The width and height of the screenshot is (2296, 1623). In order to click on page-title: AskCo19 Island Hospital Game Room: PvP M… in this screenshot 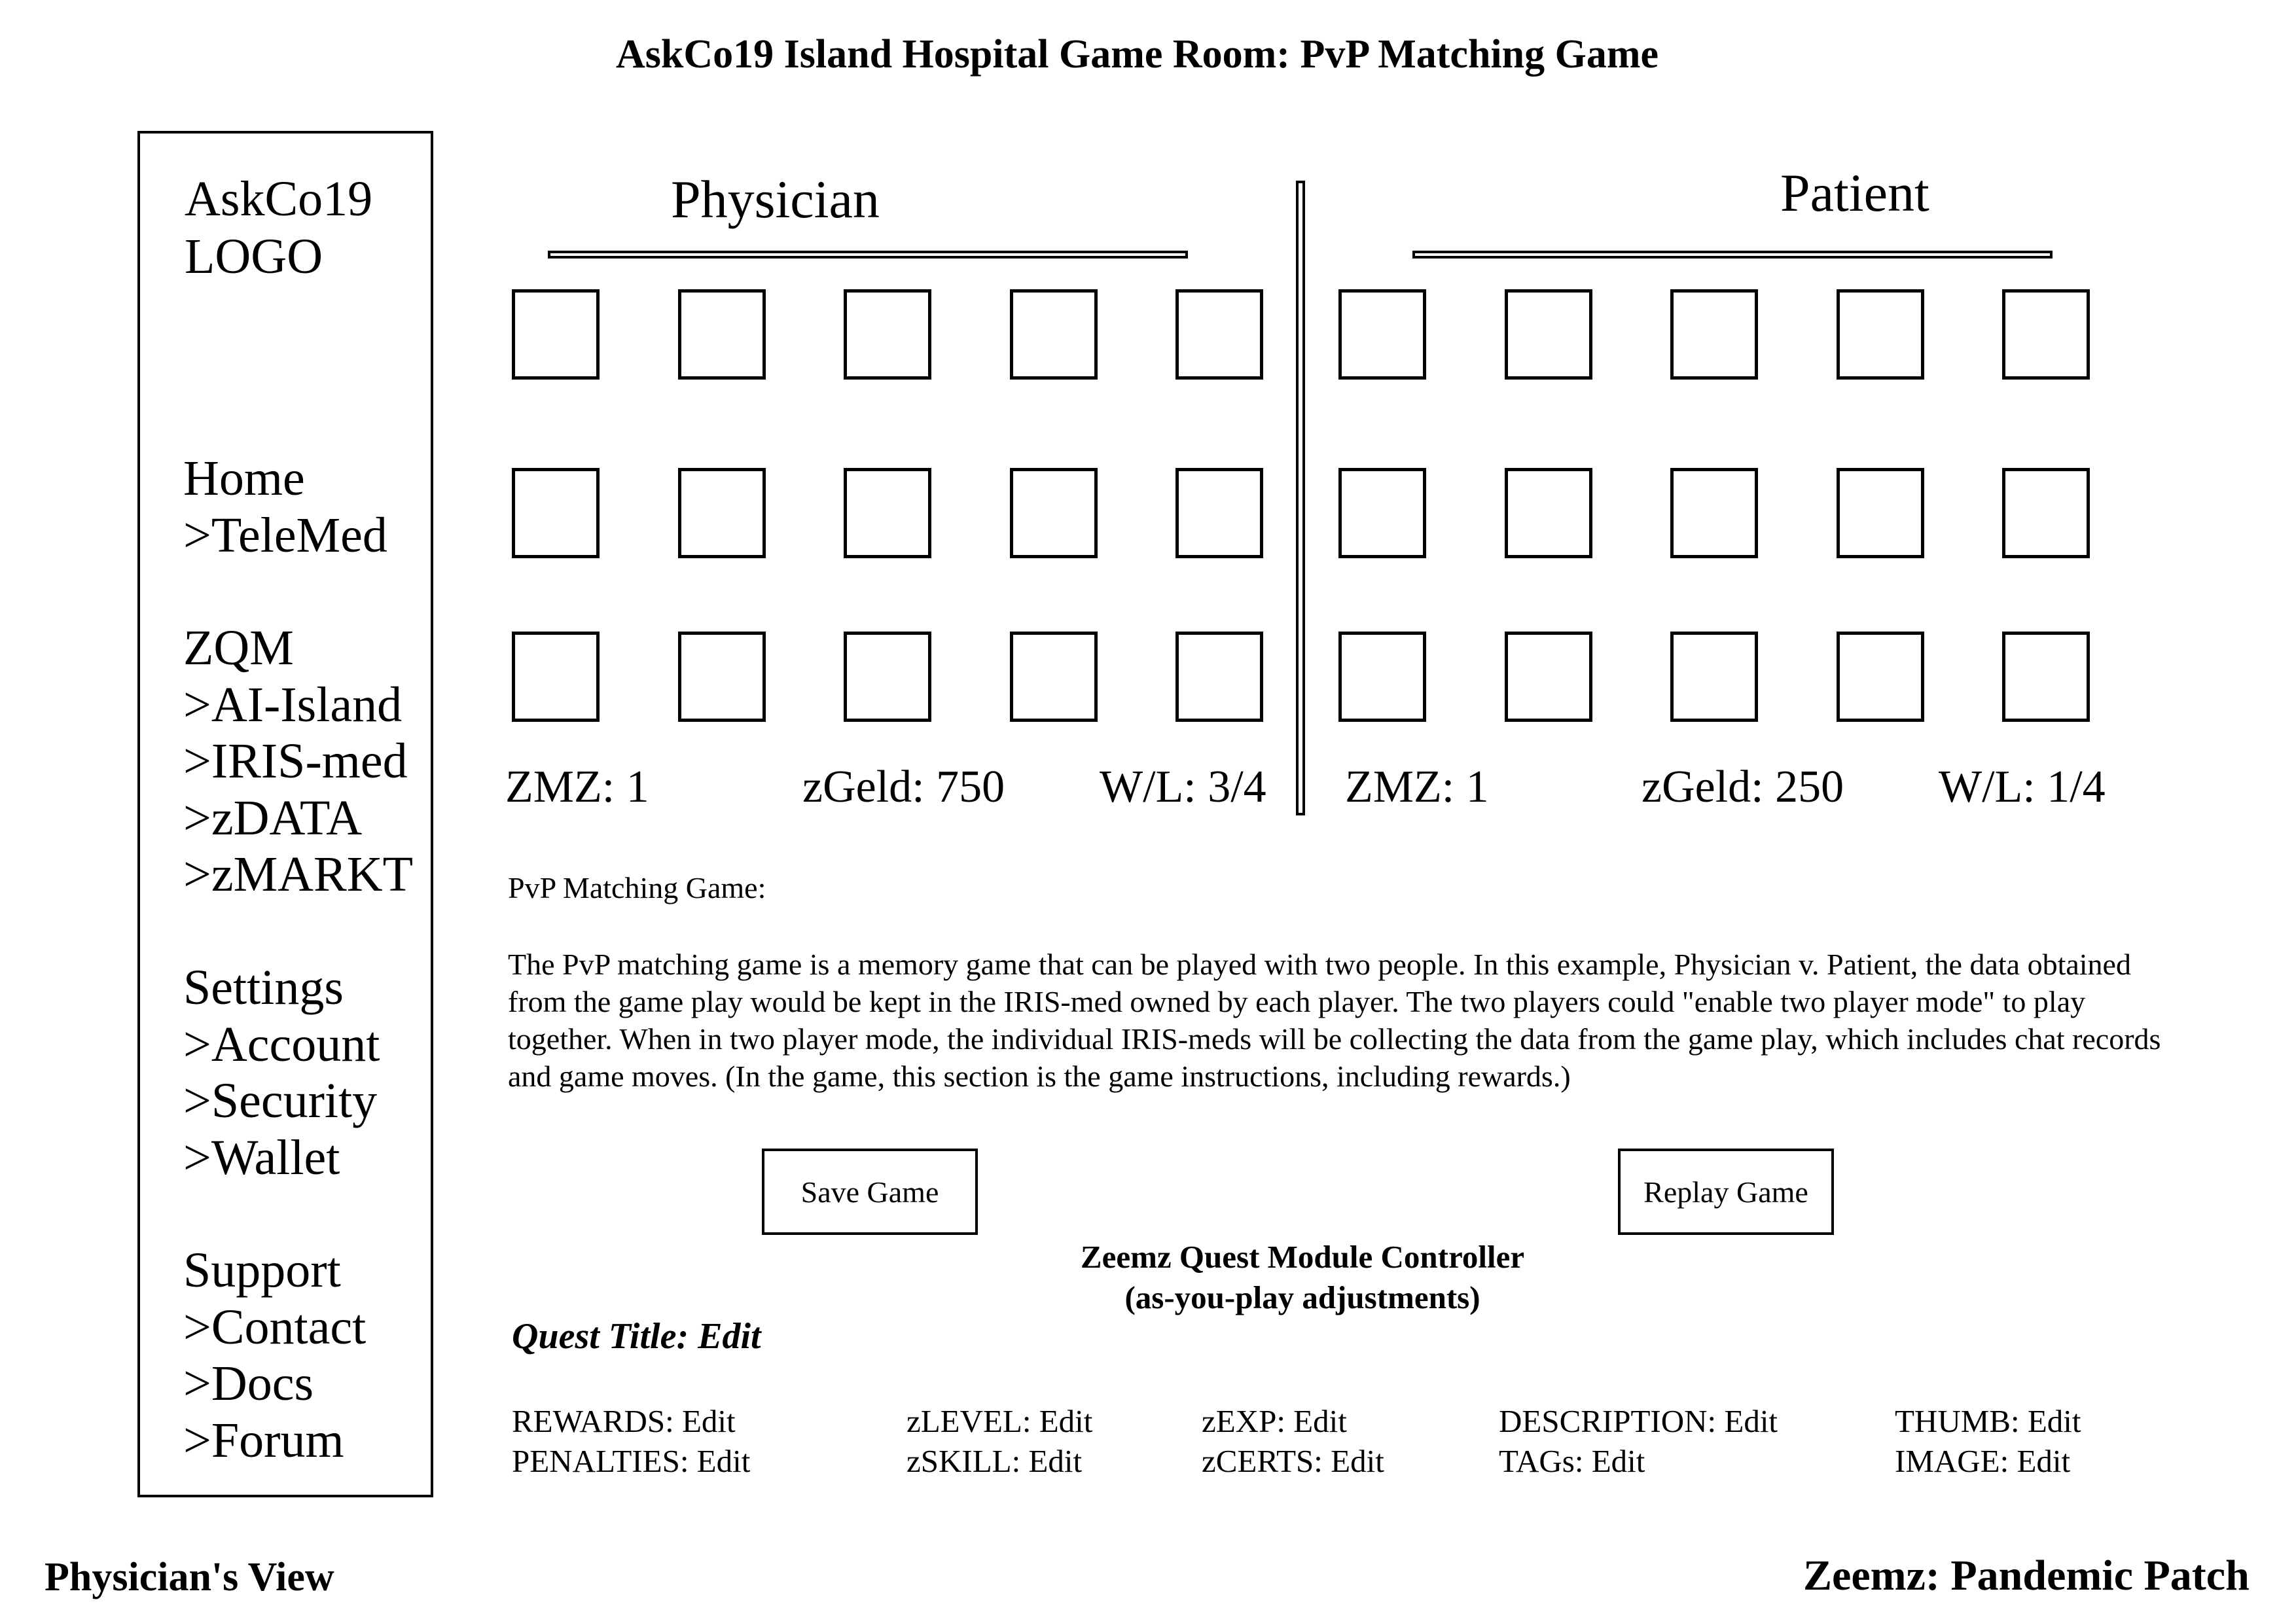, I will do `click(1137, 55)`.